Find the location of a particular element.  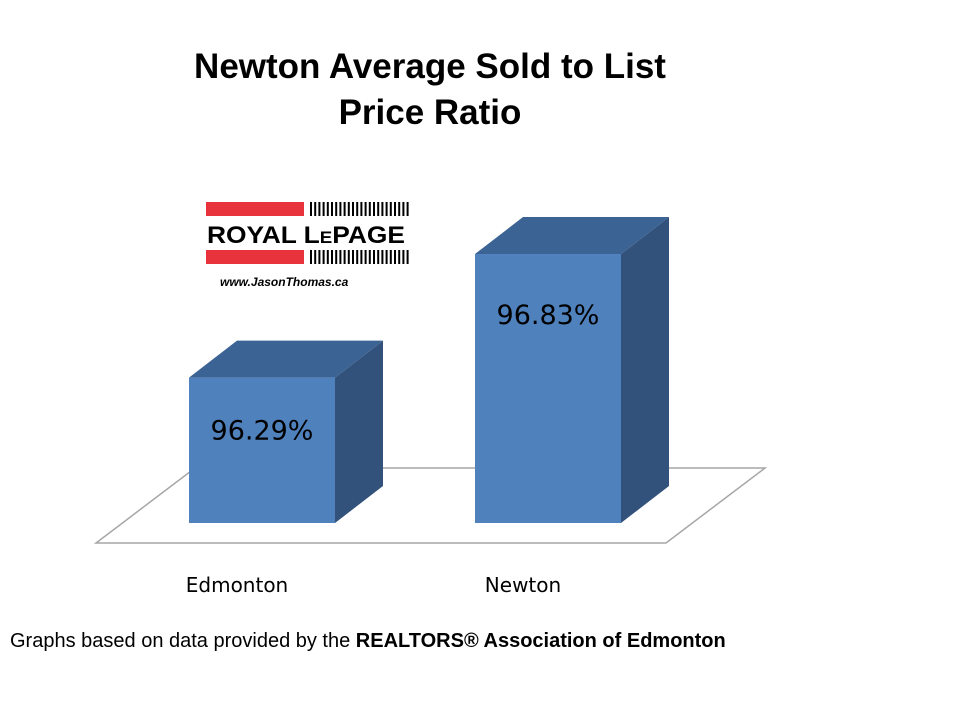

bar-front-edmonton is located at coordinates (262, 450).